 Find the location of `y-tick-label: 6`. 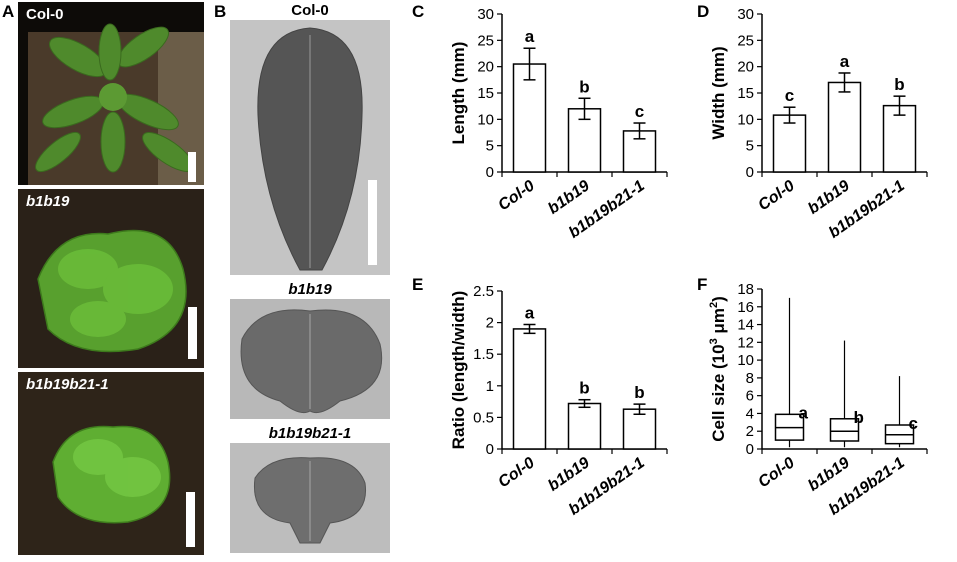

y-tick-label: 6 is located at coordinates (750, 396).